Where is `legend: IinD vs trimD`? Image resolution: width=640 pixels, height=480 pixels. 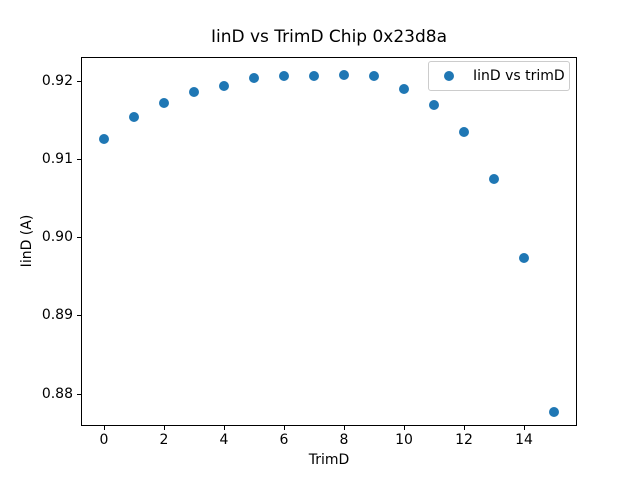
legend: IinD vs trimD is located at coordinates (499, 76).